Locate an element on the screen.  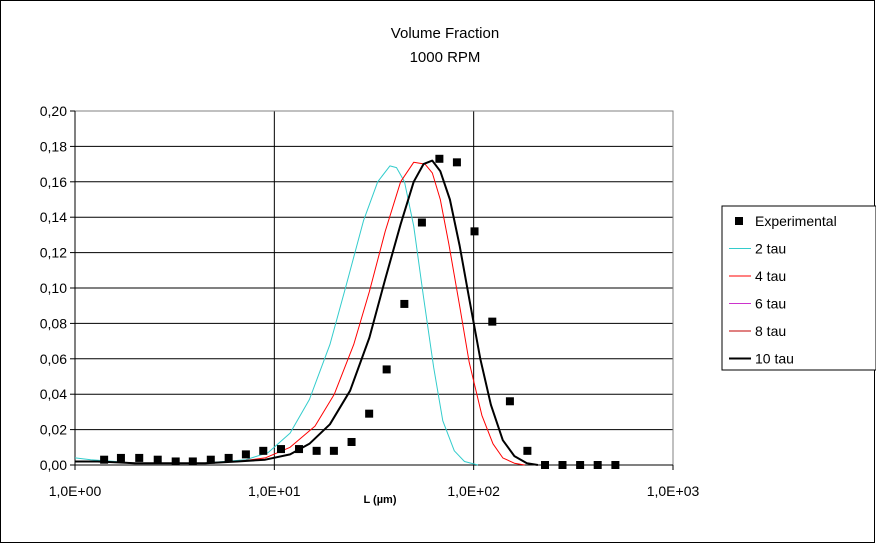
x-tick-label: 1,0E+00 is located at coordinates (75, 491).